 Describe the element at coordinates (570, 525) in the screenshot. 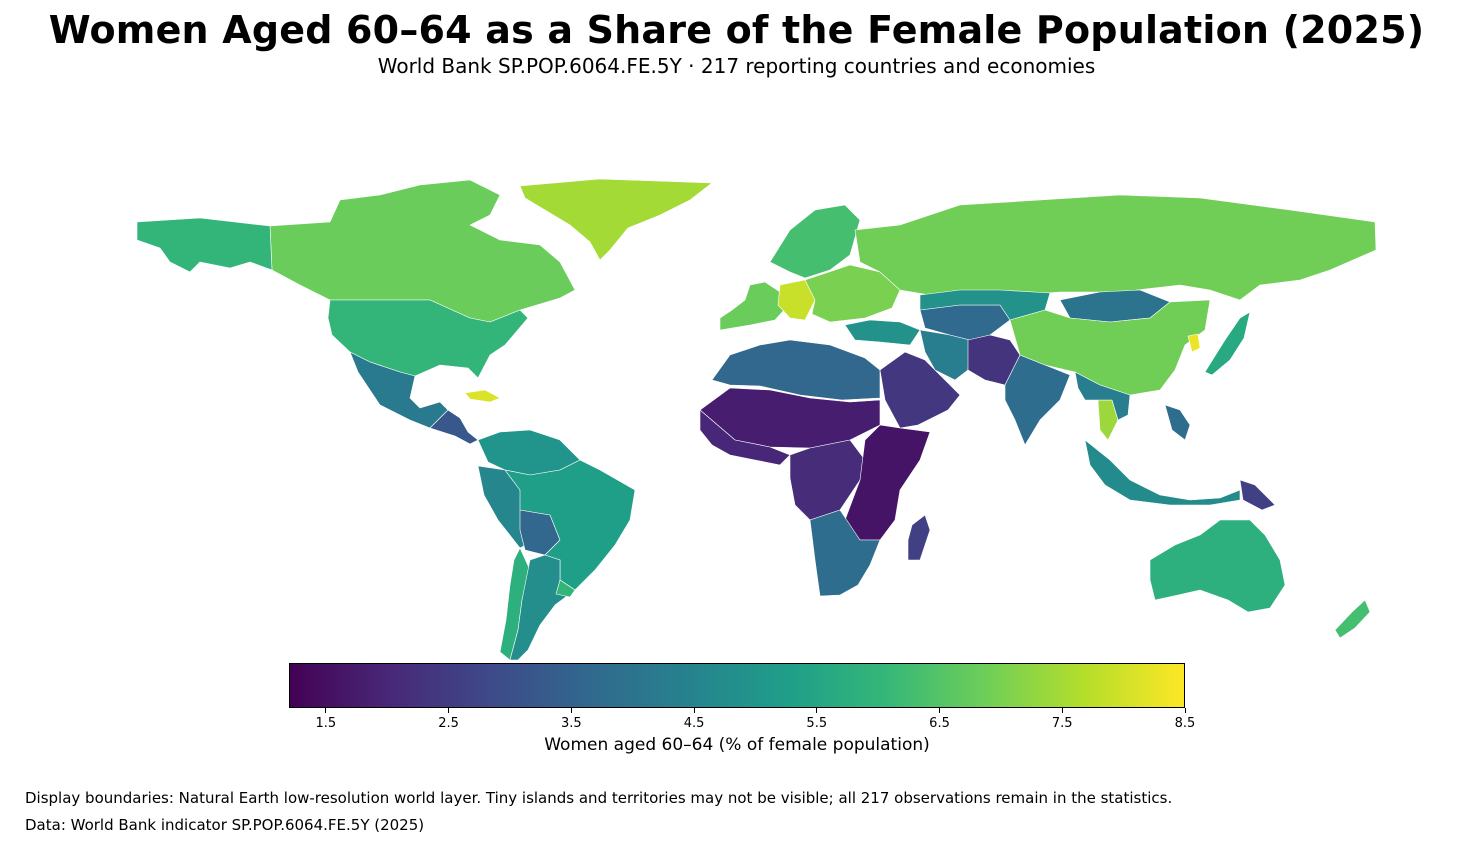

I see `region-brazil` at that location.